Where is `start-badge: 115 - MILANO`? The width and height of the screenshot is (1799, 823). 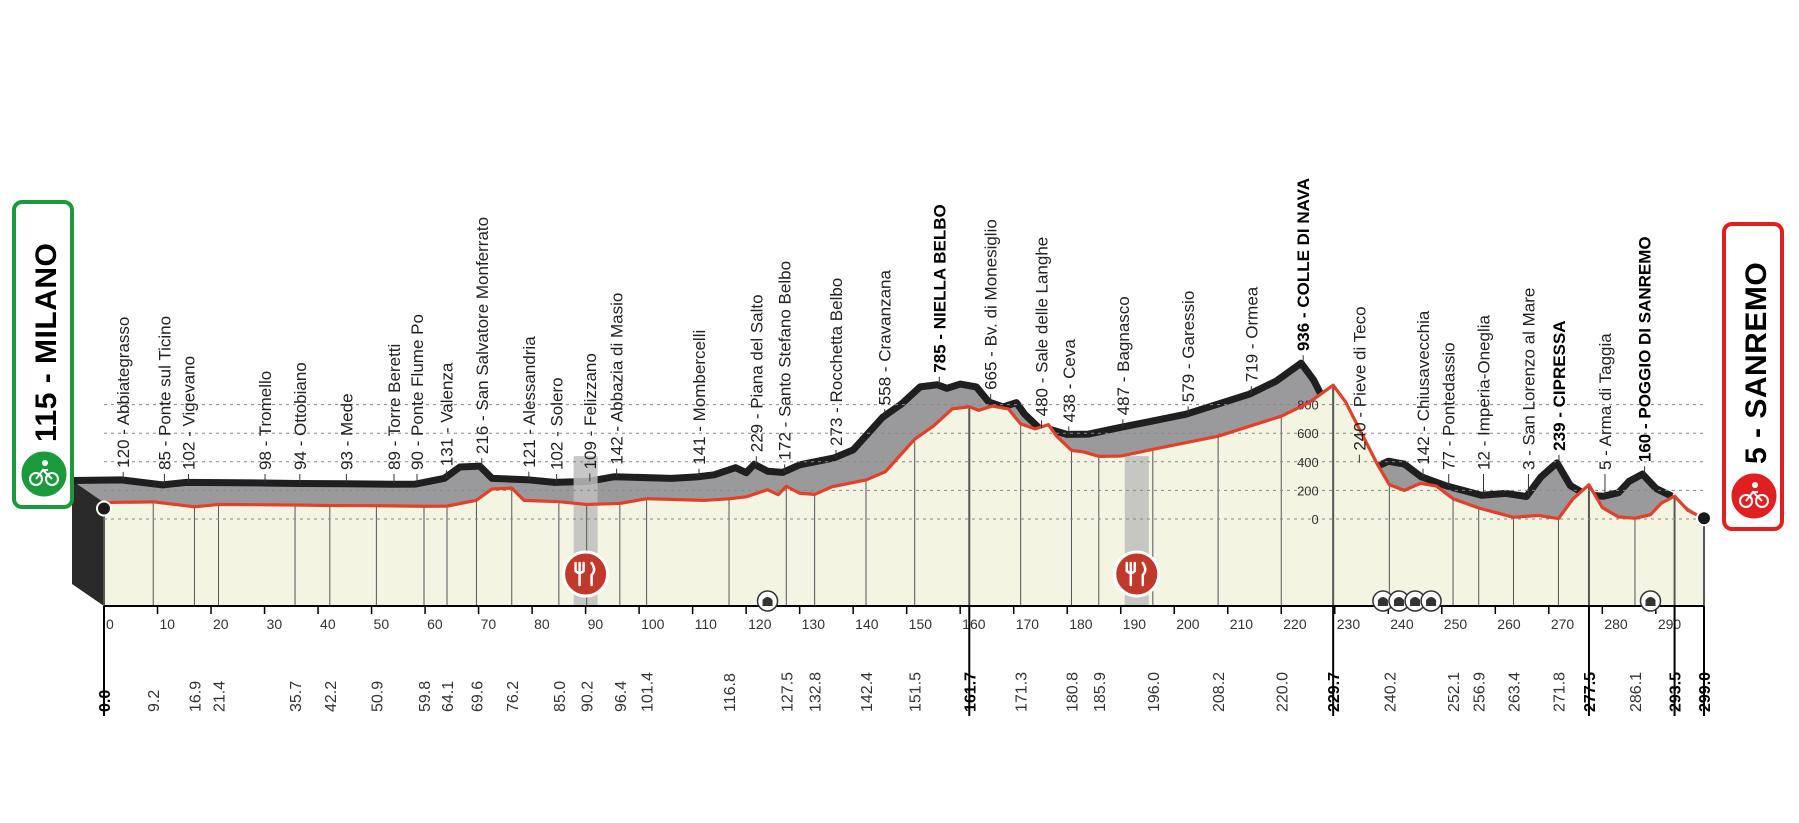
start-badge: 115 - MILANO is located at coordinates (43, 354).